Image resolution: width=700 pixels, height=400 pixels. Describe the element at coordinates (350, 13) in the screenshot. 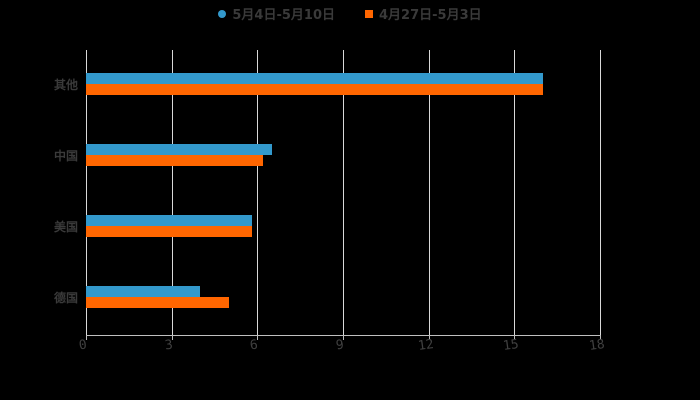

I see `chart-legend: 5月4日-5月10日 4月27日-5月3日` at that location.